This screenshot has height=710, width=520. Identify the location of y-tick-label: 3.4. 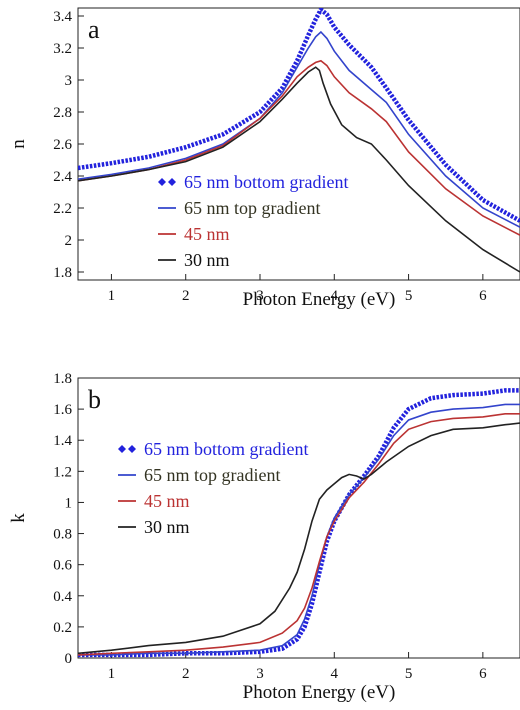
(62, 17).